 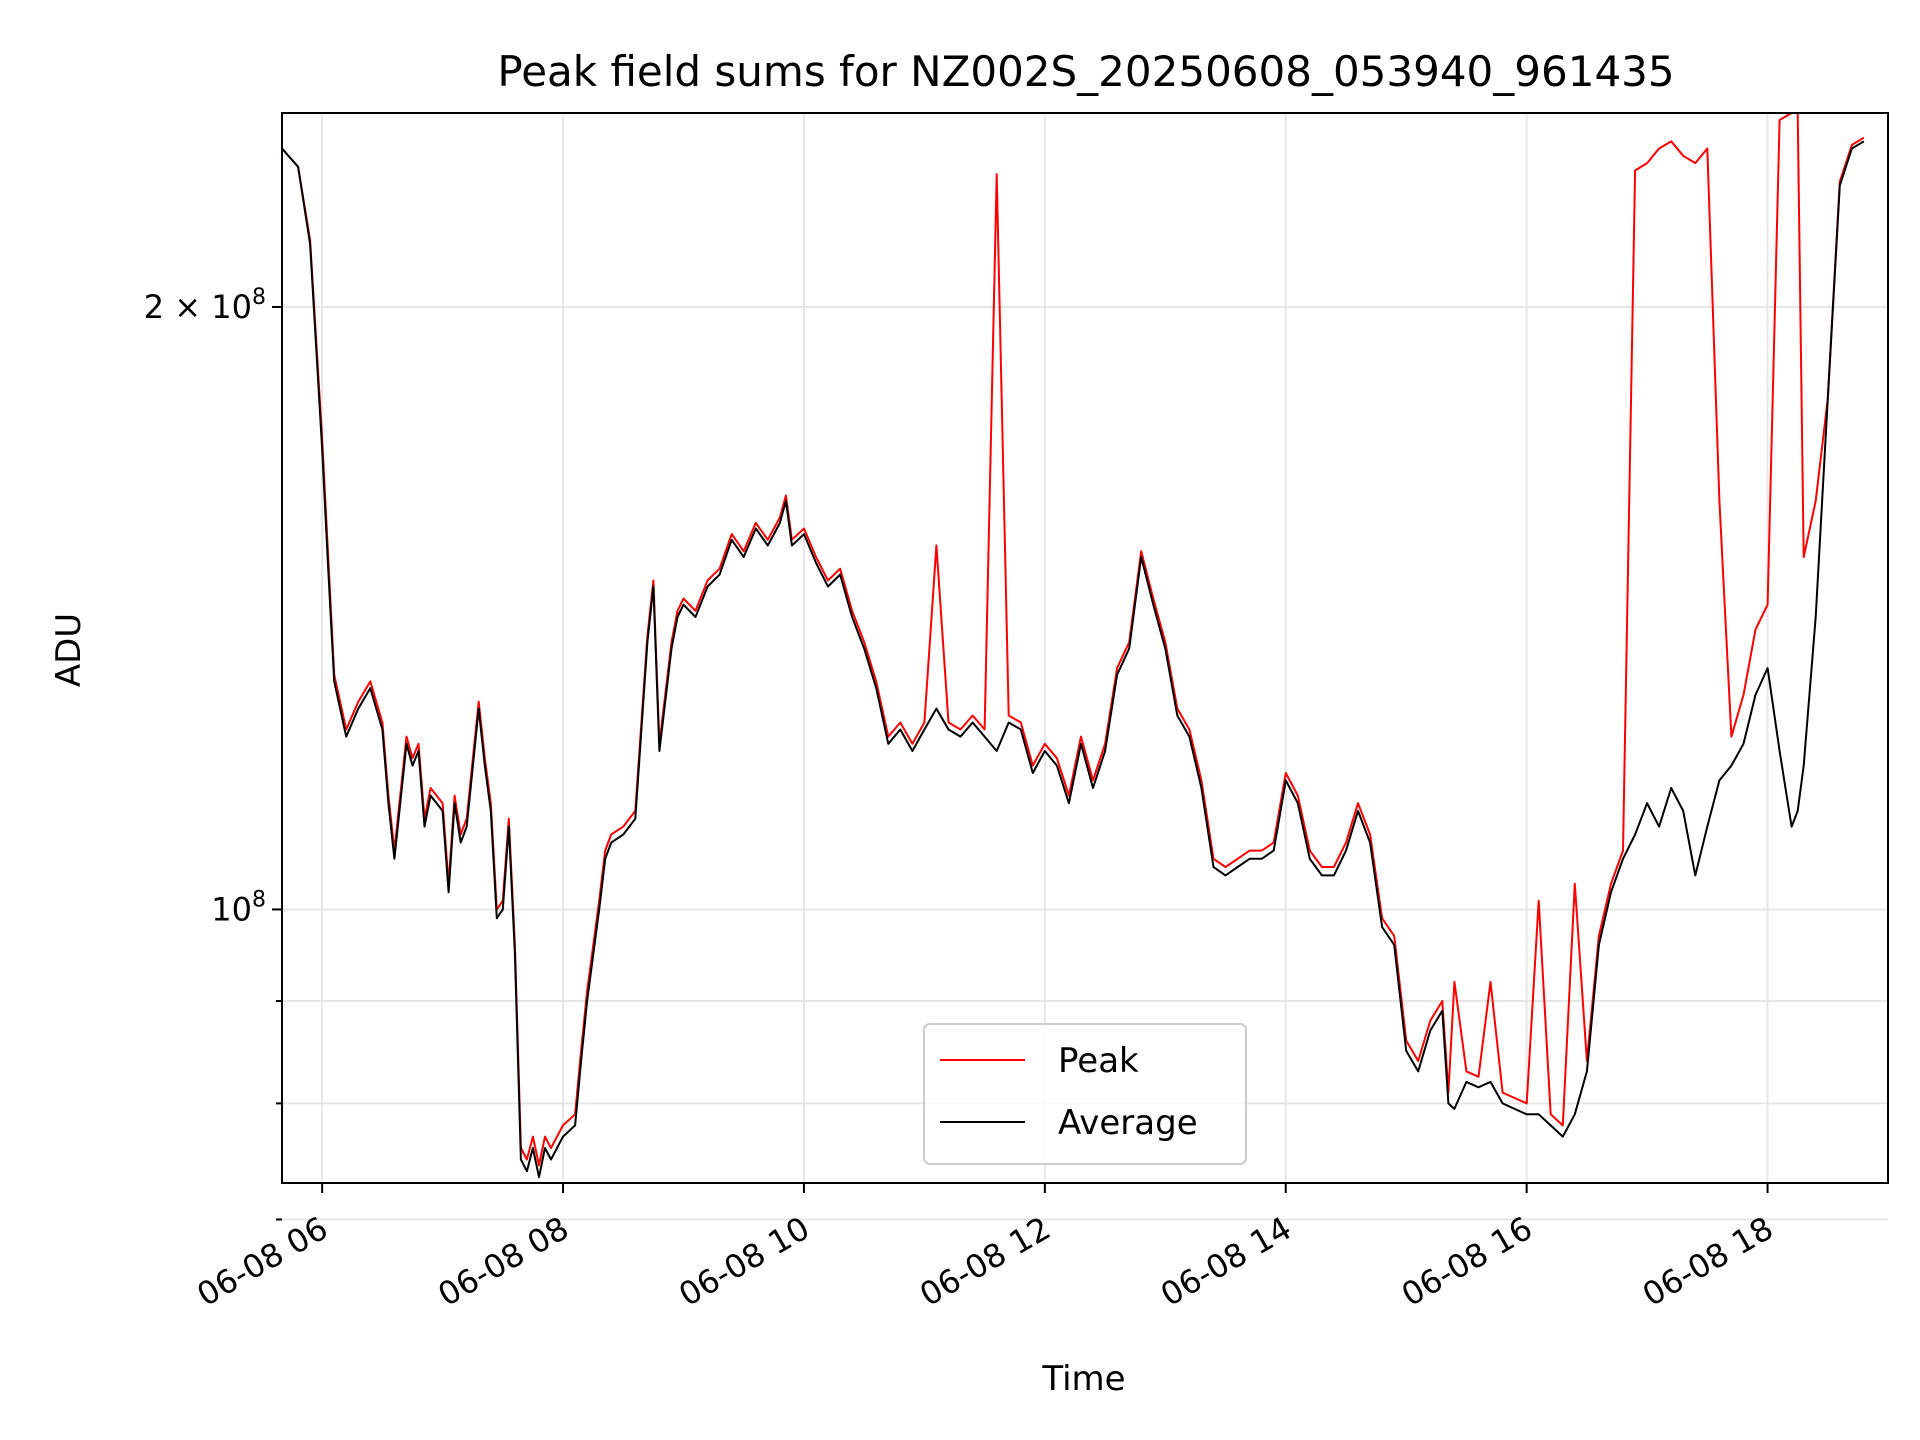 What do you see at coordinates (205, 305) in the screenshot?
I see `y-tick-label: 2 × 108` at bounding box center [205, 305].